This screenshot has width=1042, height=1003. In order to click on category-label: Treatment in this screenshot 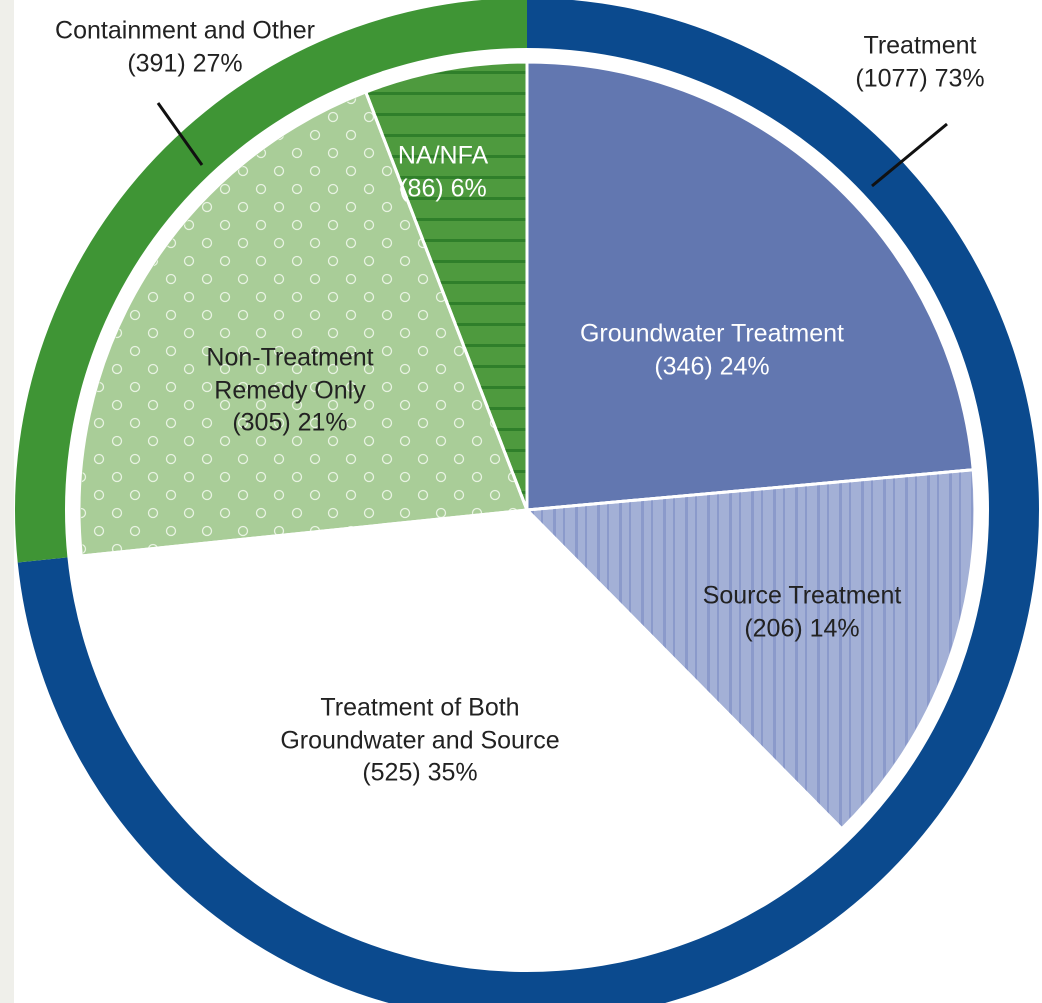, I will do `click(920, 45)`.